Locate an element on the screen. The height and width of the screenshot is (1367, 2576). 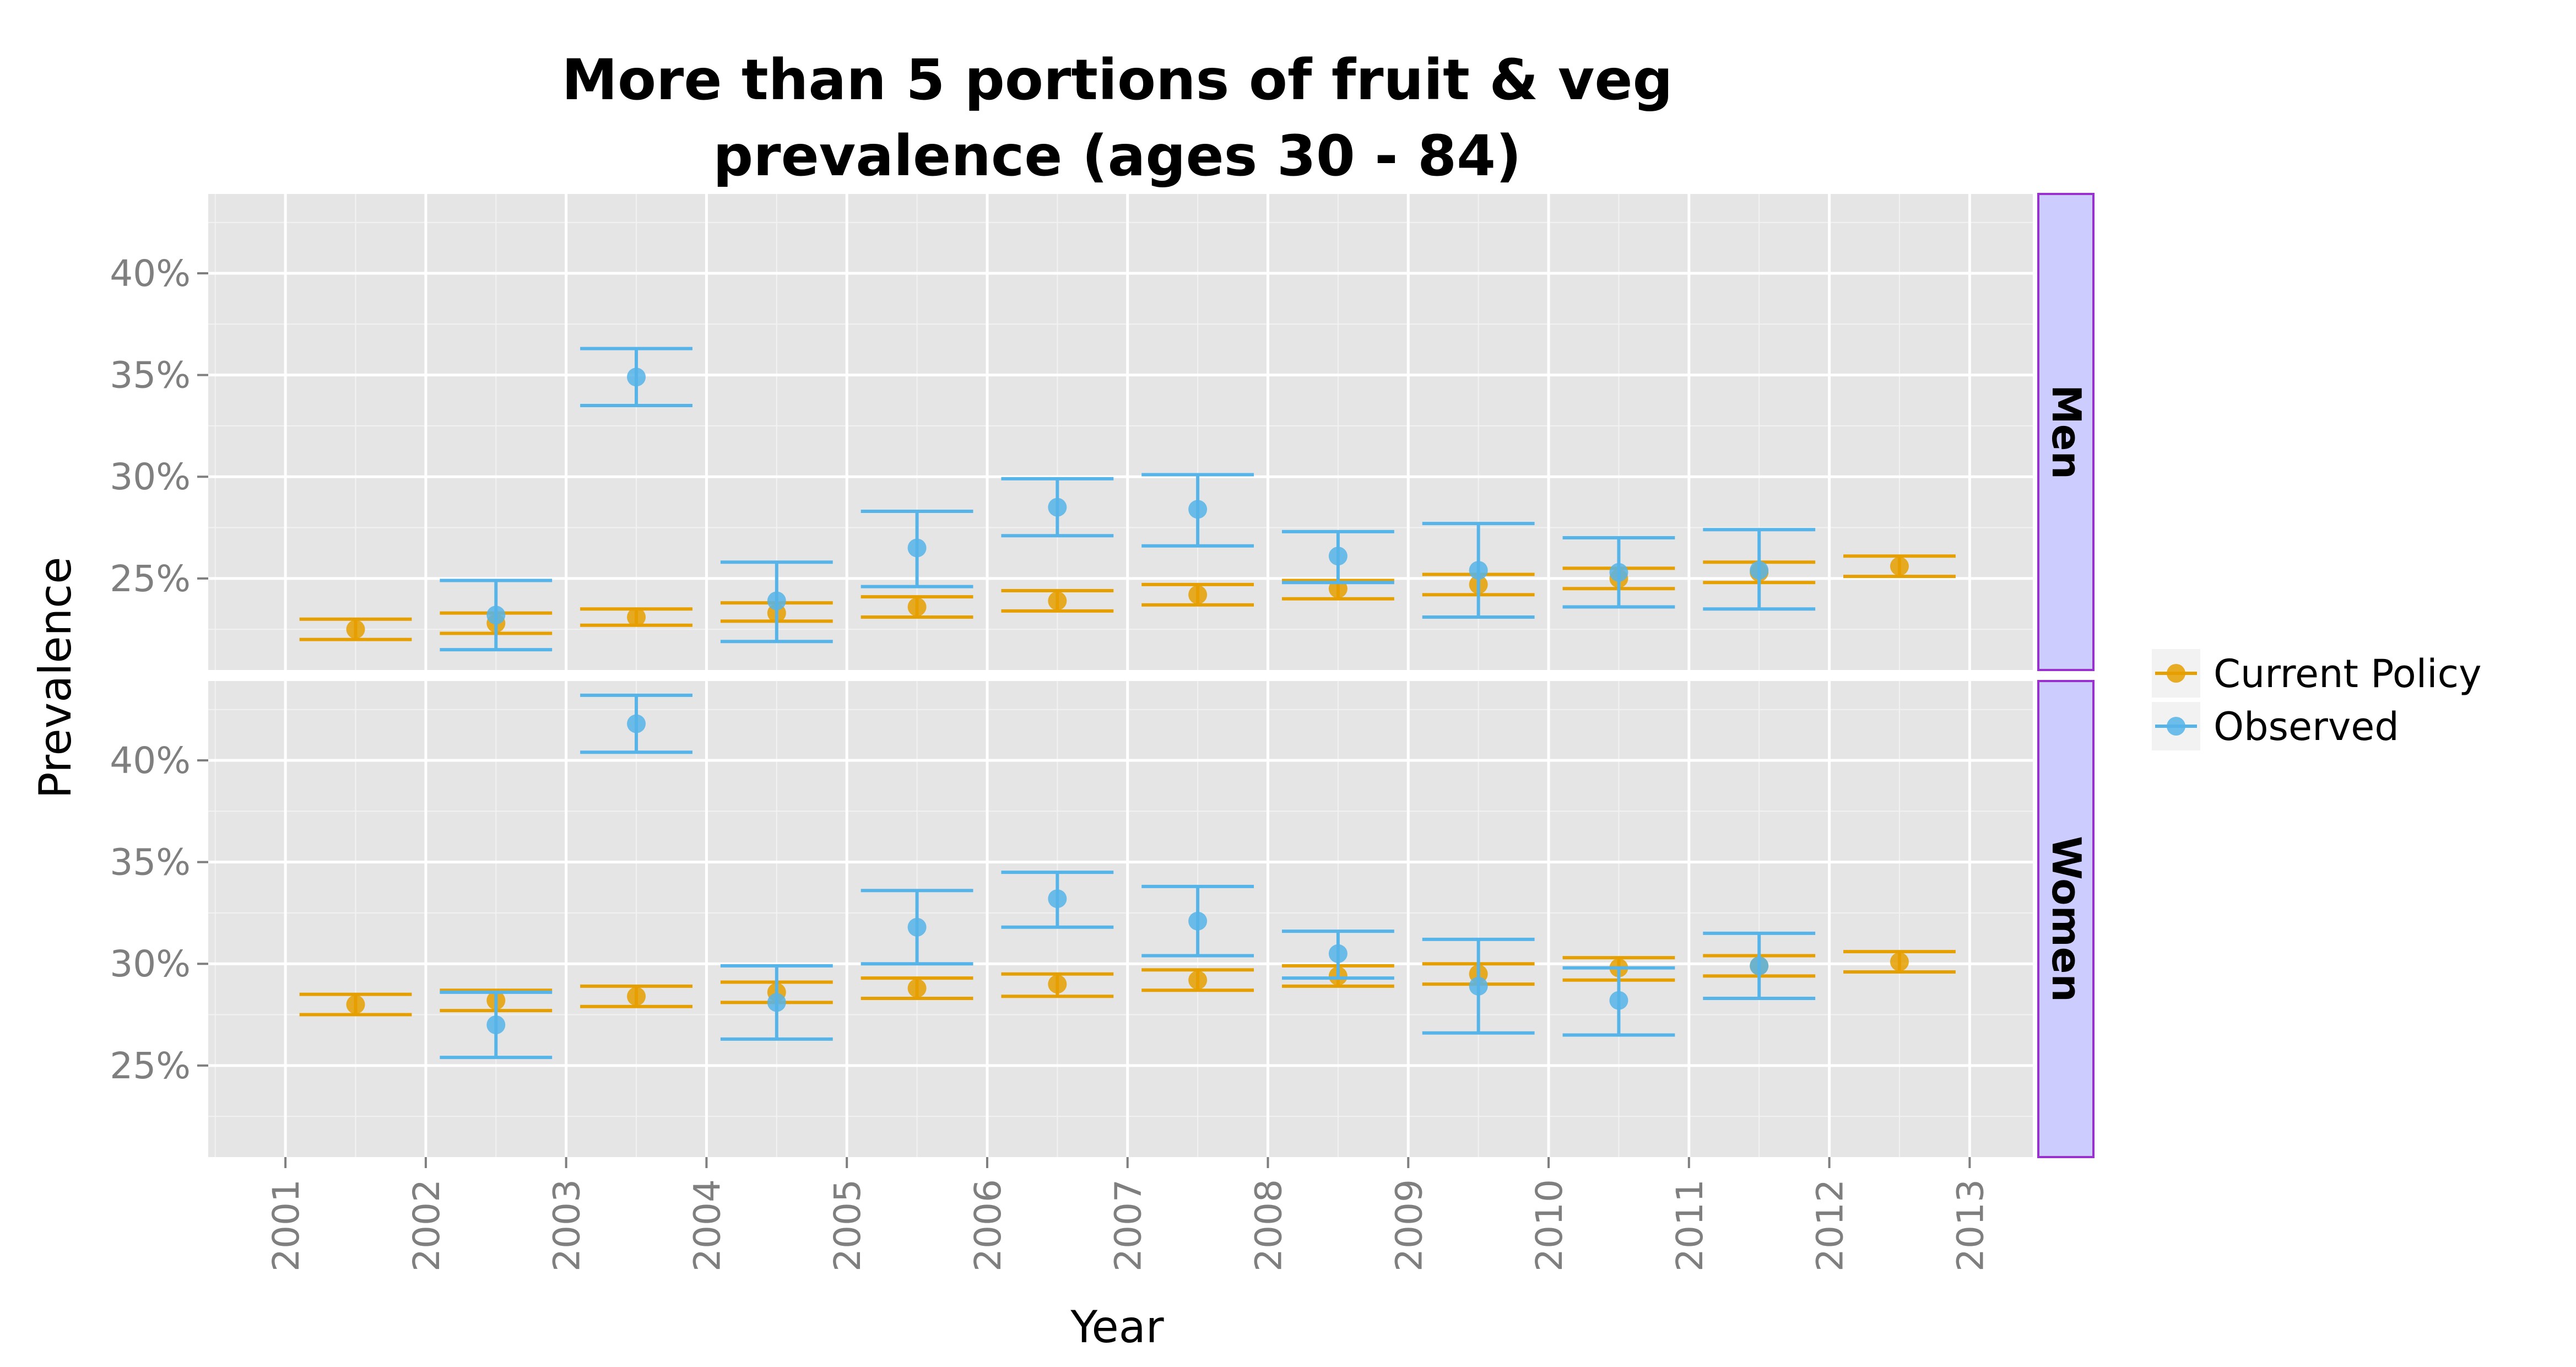
legend-entry-observed: Observed is located at coordinates (2306, 726).